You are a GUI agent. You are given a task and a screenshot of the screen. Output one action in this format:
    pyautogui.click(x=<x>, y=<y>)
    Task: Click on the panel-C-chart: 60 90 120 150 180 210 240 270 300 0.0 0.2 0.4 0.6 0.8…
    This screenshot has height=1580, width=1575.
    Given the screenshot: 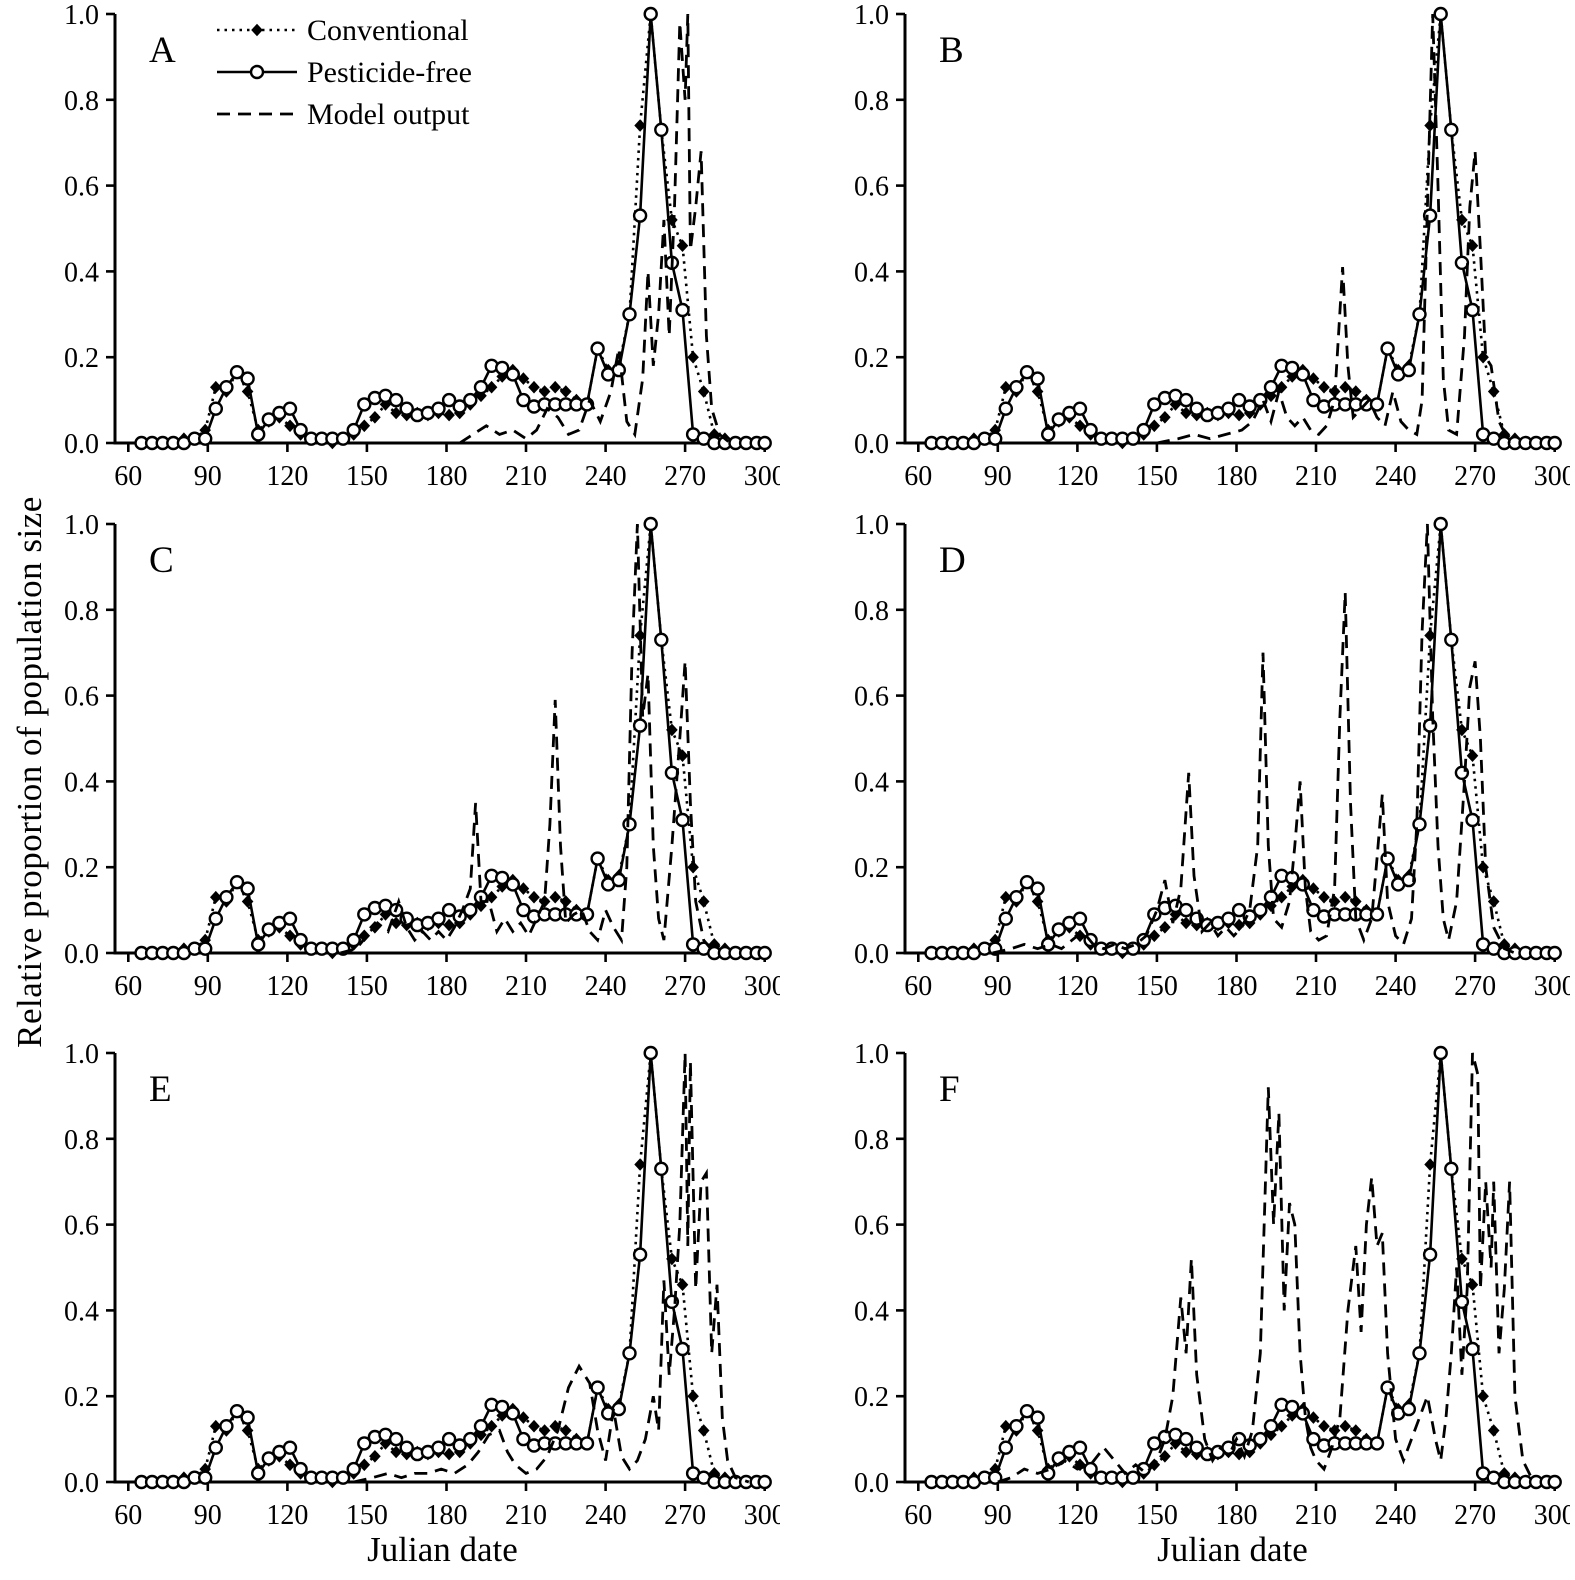 What is the action you would take?
    pyautogui.click(x=425, y=756)
    